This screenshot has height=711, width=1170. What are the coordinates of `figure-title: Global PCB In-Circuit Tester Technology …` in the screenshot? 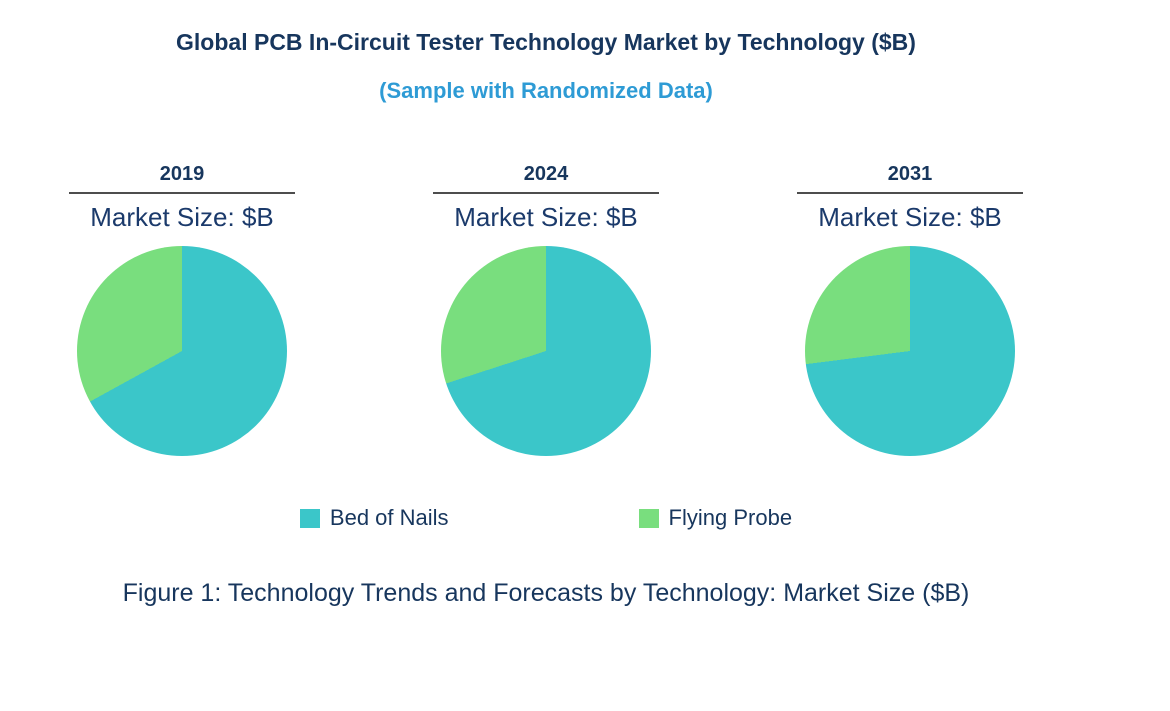 It's located at (546, 42).